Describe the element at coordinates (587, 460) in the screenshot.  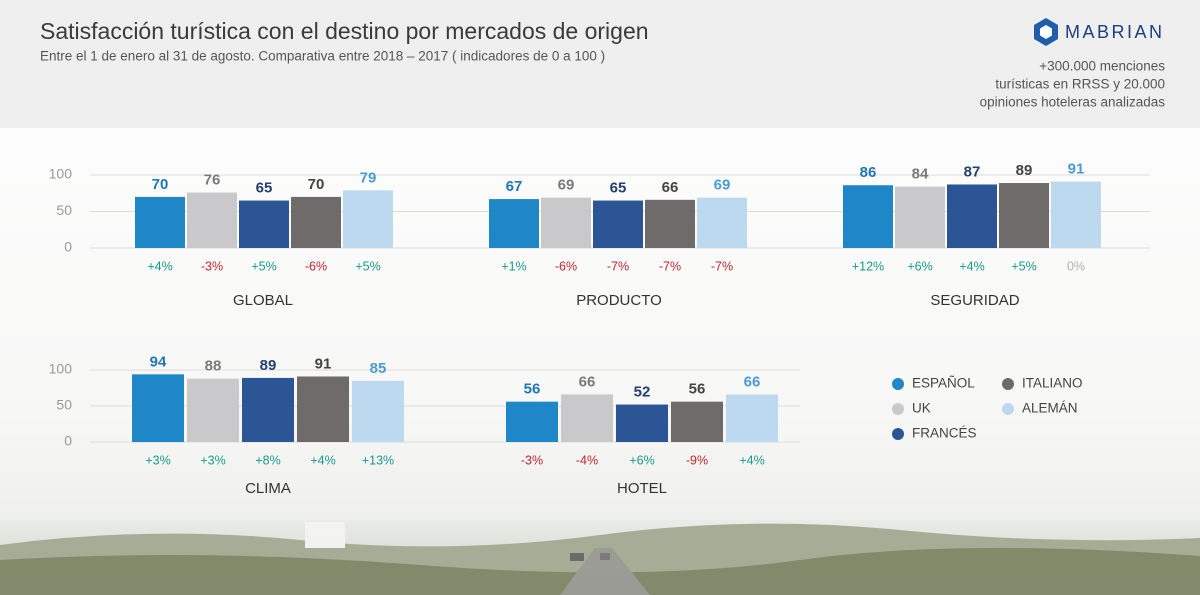
I see `change-label: -4%` at that location.